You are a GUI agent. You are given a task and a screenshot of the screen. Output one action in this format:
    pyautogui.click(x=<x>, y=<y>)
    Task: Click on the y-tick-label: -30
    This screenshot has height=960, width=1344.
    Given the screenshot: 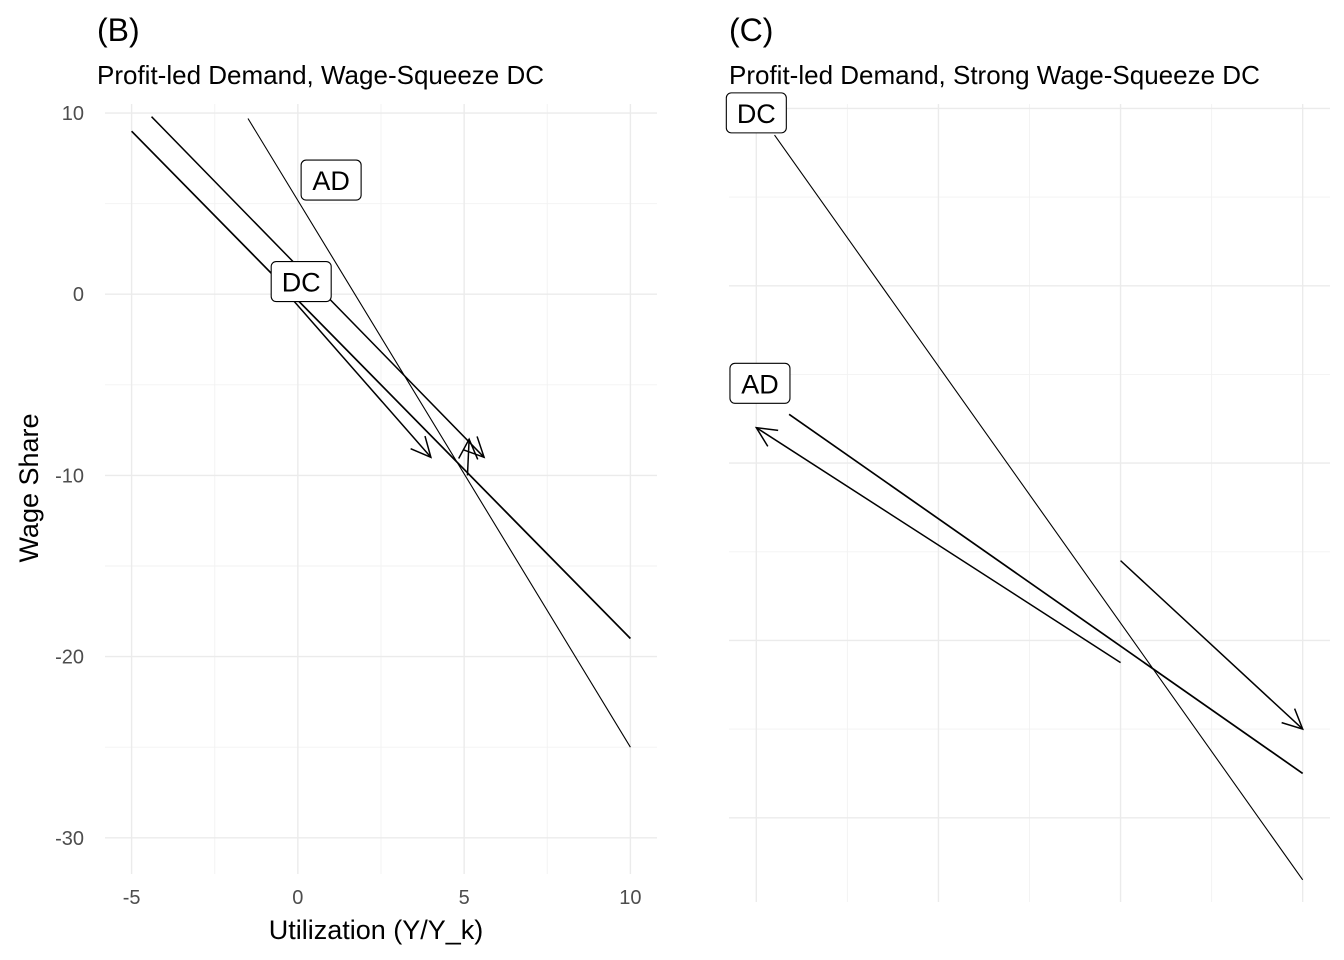 What is the action you would take?
    pyautogui.click(x=69, y=839)
    